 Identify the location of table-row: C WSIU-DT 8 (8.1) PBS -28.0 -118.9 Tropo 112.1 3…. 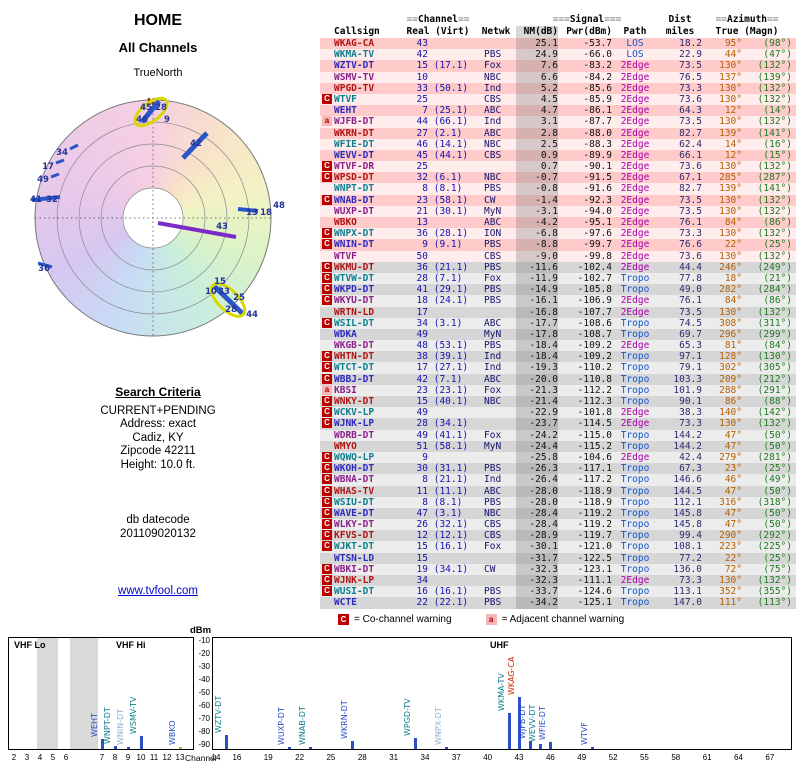
(558, 502).